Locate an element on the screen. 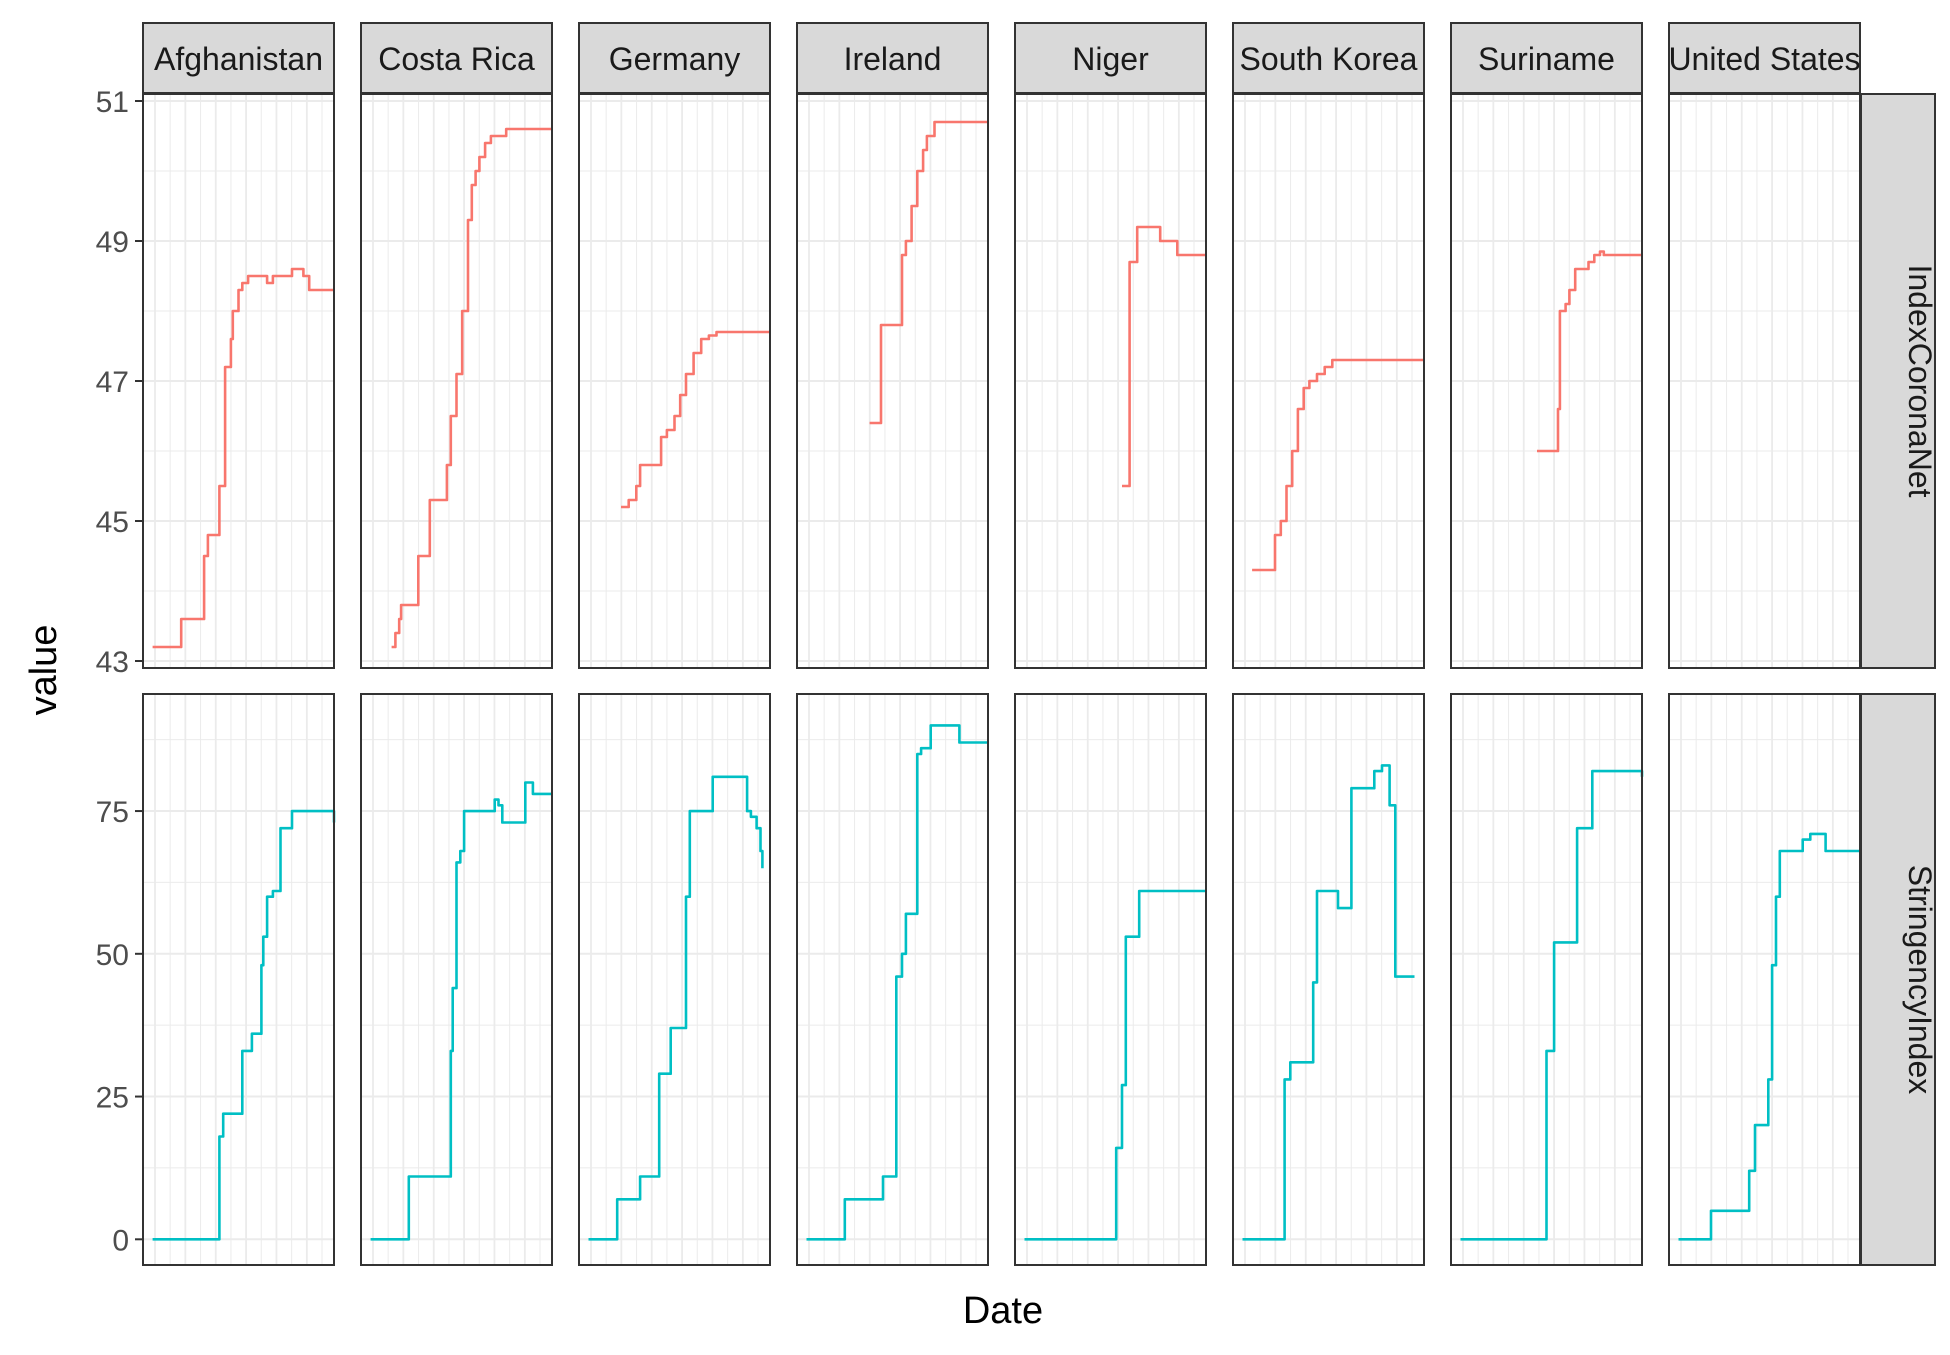 This screenshot has width=1950, height=1355. facet-label-niger: Niger is located at coordinates (1110, 59).